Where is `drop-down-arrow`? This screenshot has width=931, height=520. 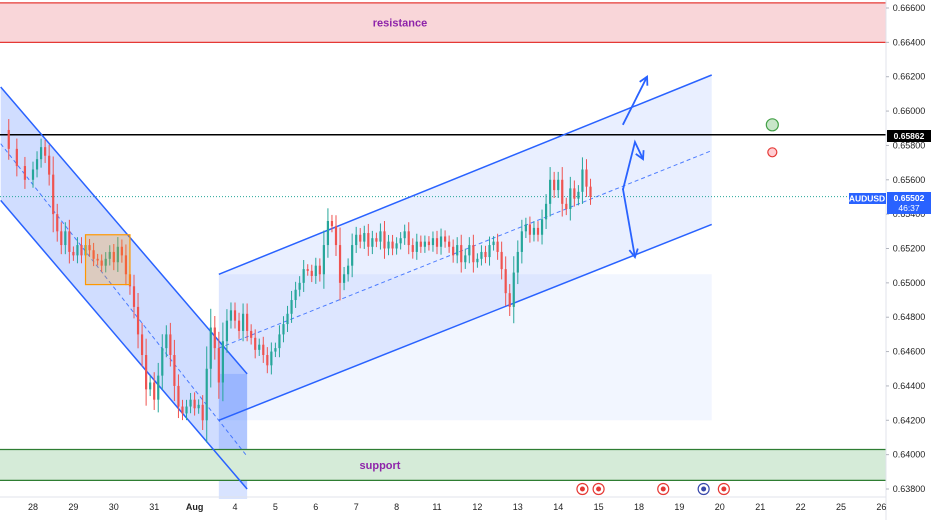 drop-down-arrow is located at coordinates (628, 223).